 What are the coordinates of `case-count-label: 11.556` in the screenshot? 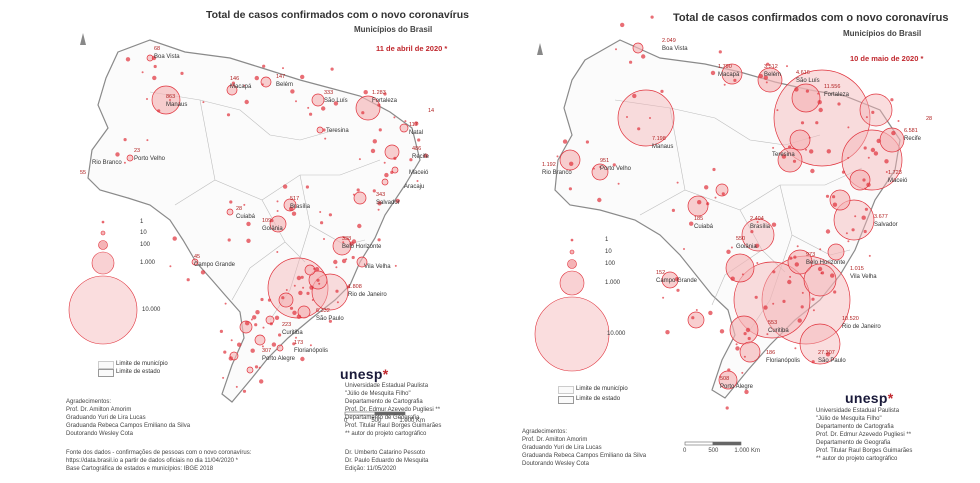 It's located at (832, 87).